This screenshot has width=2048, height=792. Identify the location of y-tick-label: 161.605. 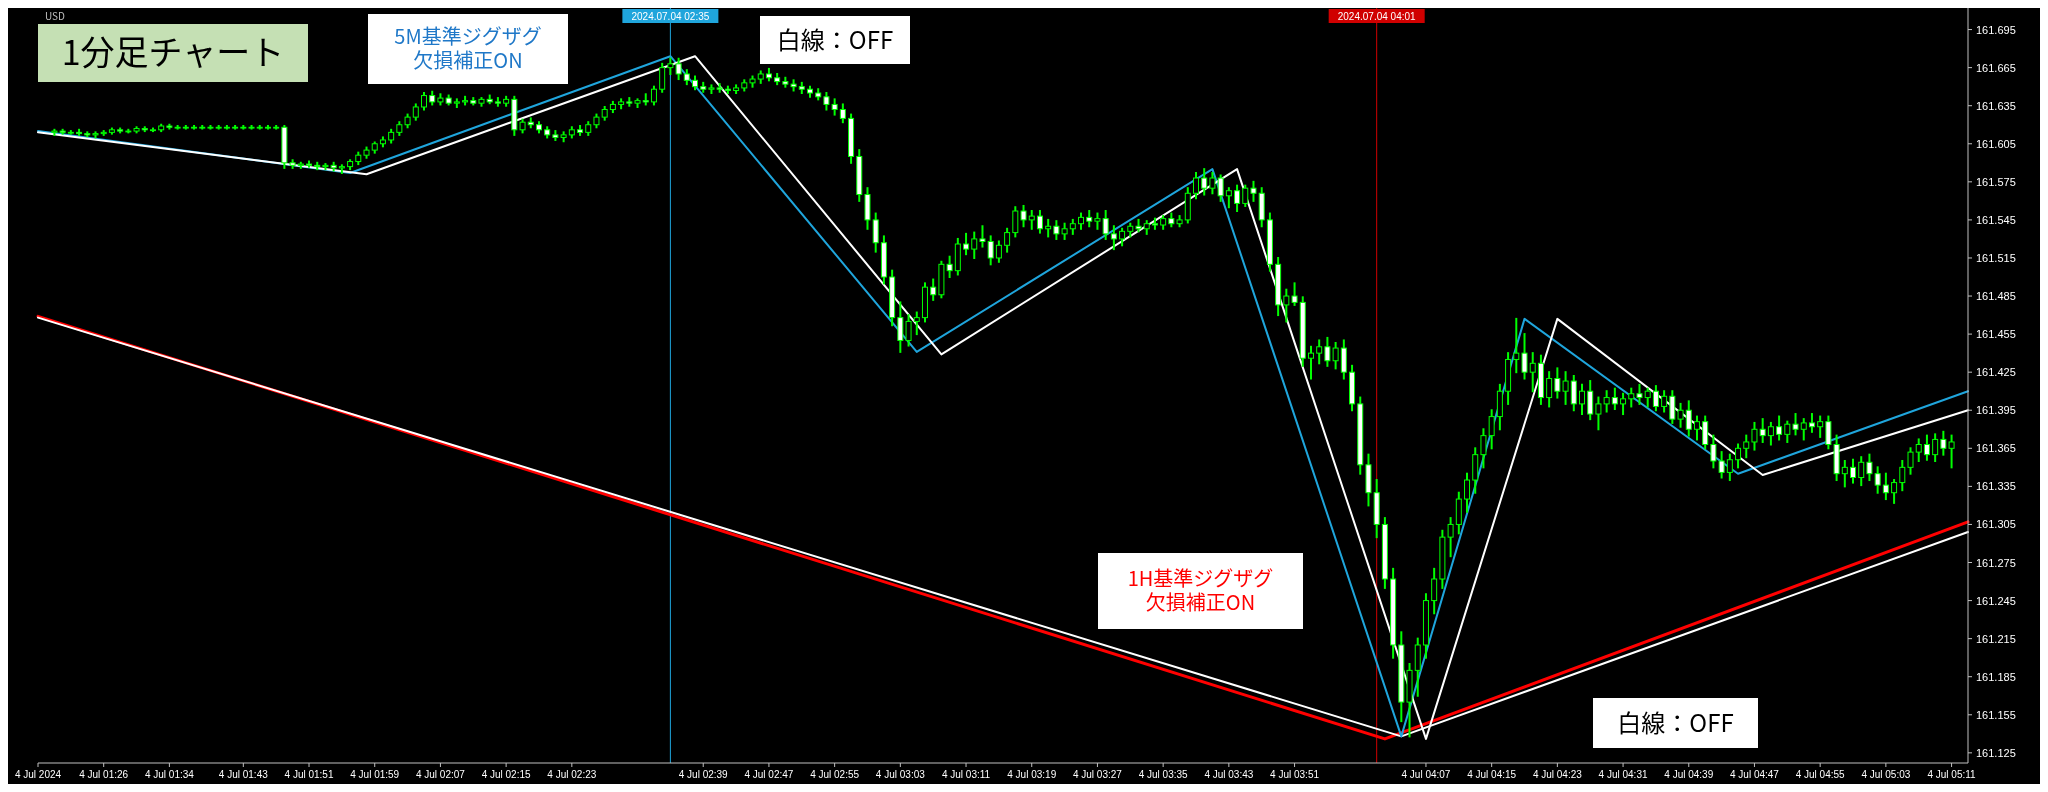
(1996, 143).